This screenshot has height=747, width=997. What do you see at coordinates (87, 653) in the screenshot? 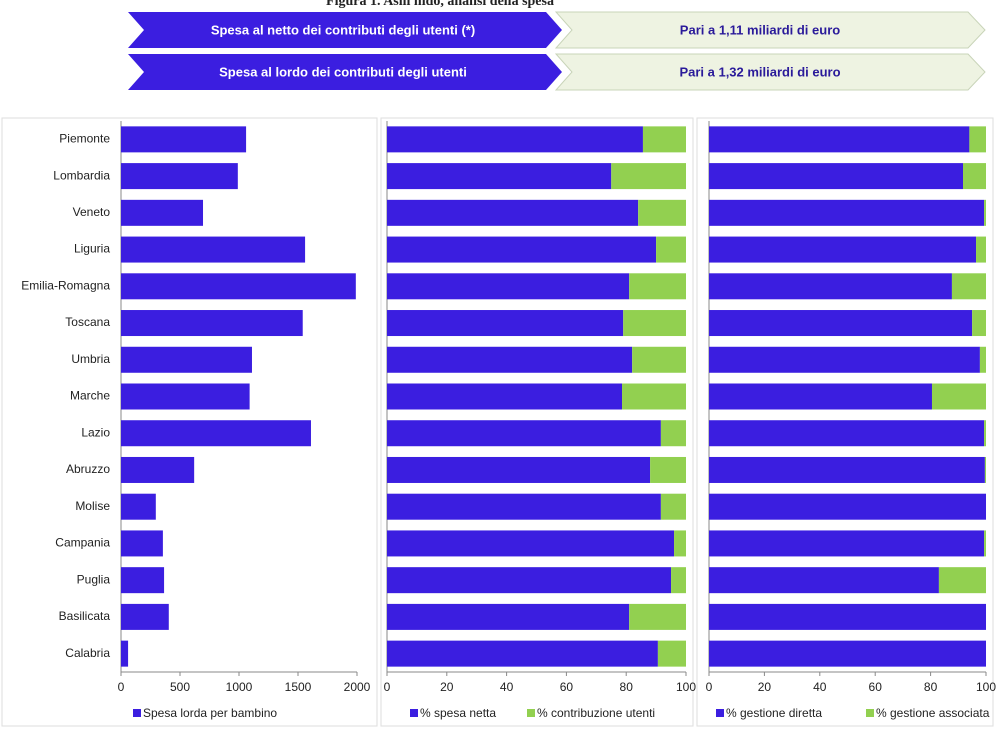
I see `category-label: Calabria` at bounding box center [87, 653].